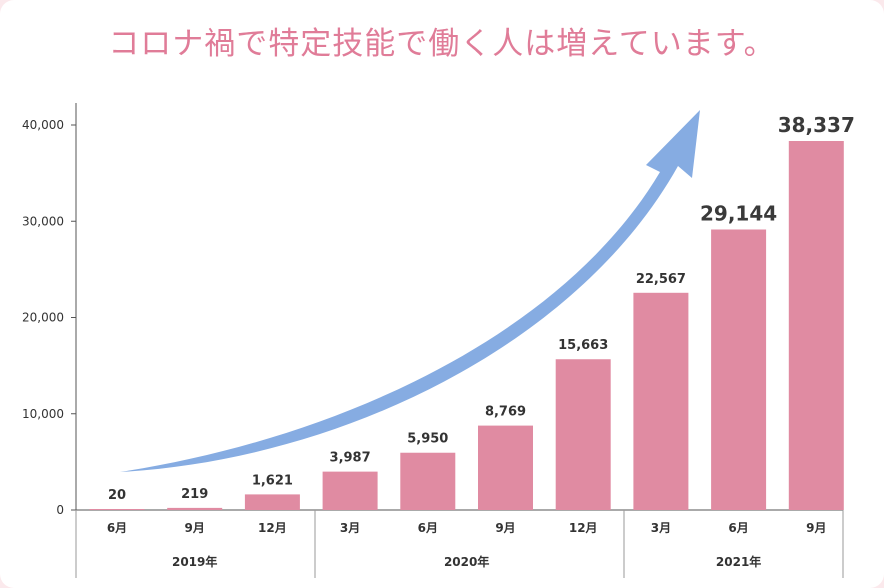  What do you see at coordinates (816, 125) in the screenshot?
I see `value-label: 38,337` at bounding box center [816, 125].